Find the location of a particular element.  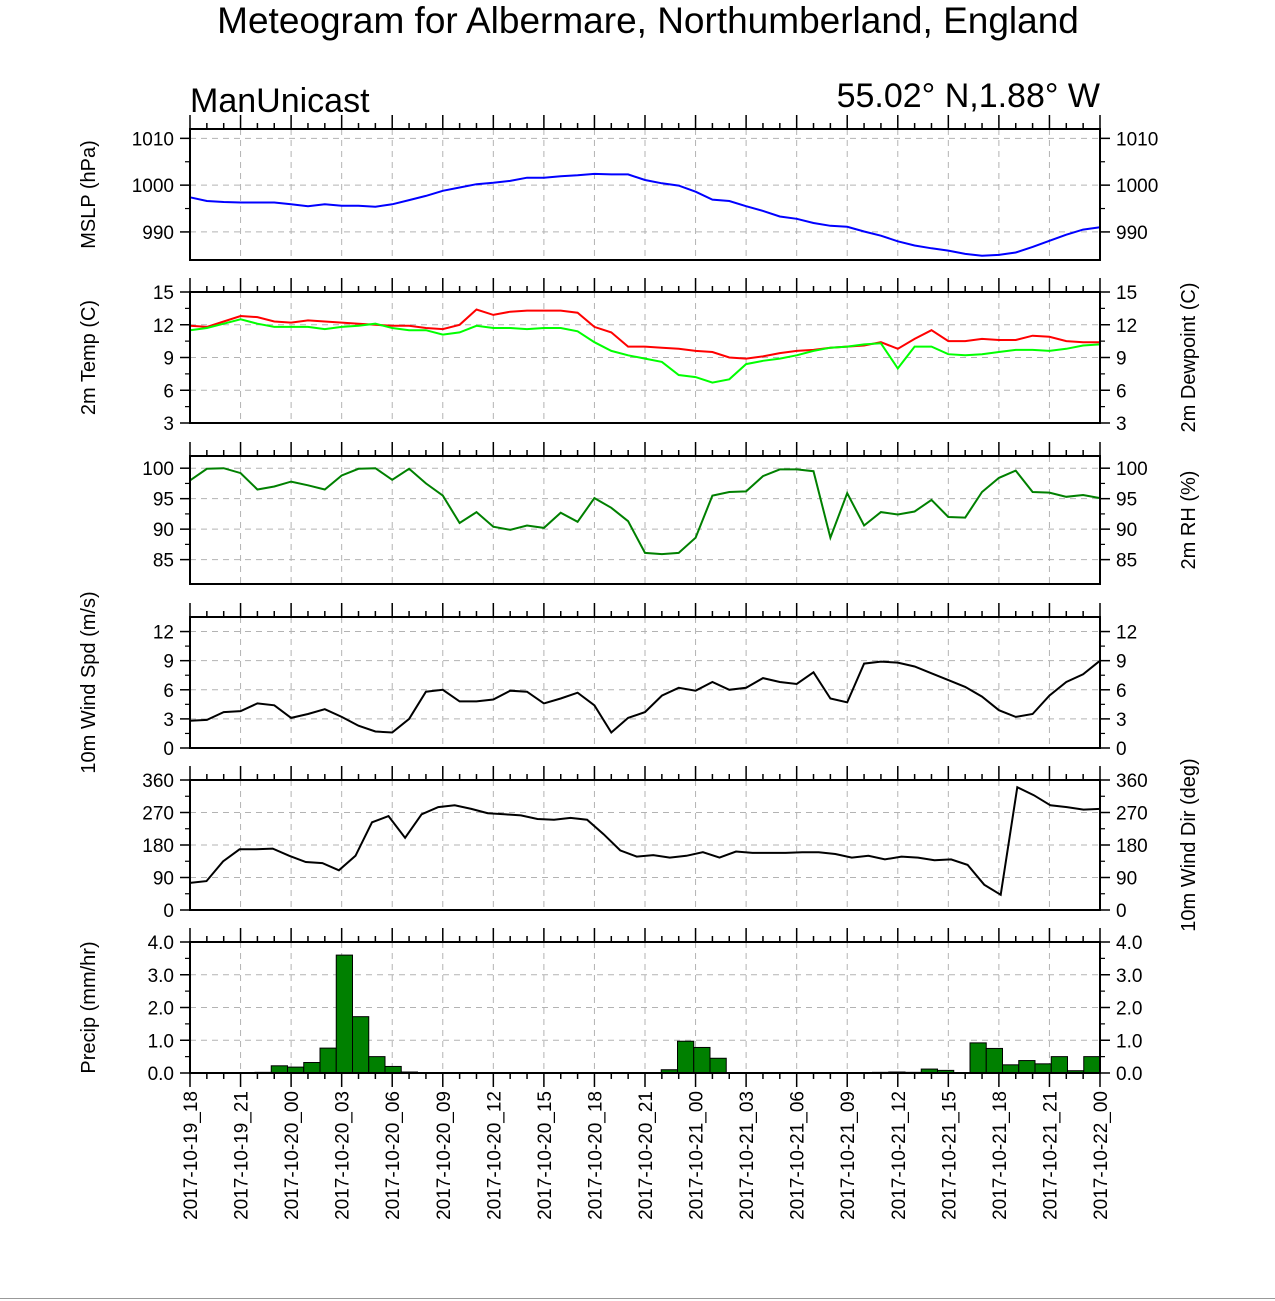

y-axis-label-left: 10m Wind Spd (m/s) is located at coordinates (89, 682).